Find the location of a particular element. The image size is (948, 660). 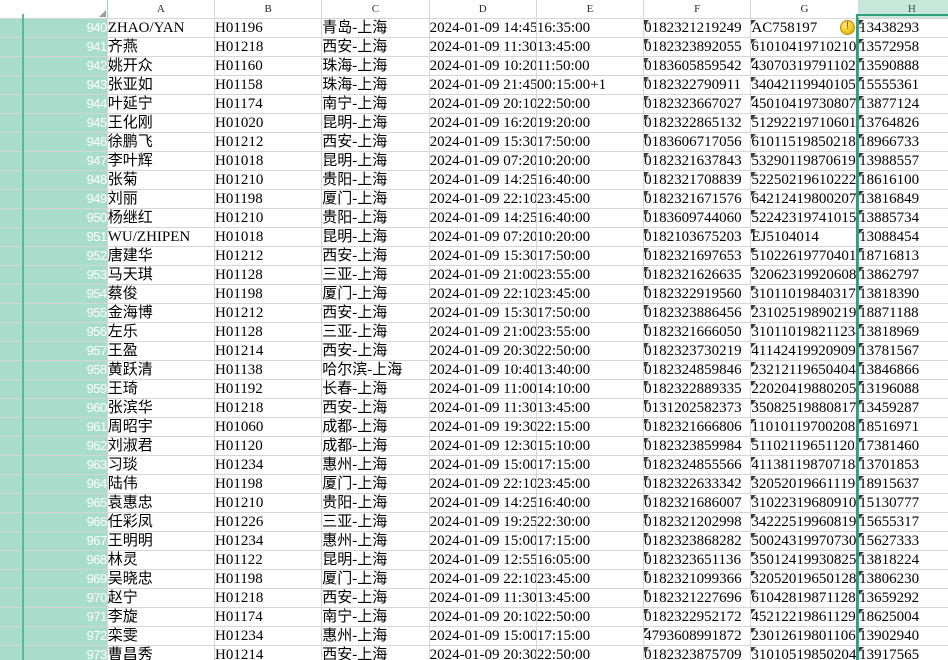

cell-flight-no: H01210 is located at coordinates (268, 503).